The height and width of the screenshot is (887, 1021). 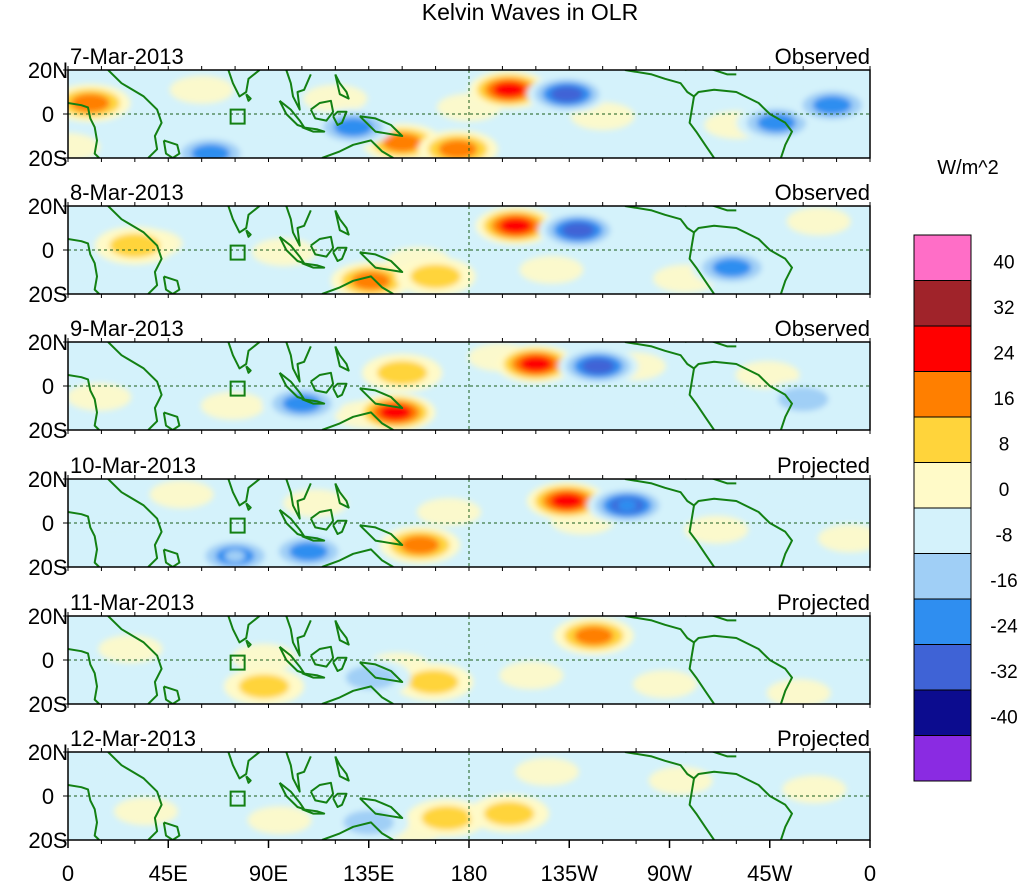 I want to click on colorbar-label: -24, so click(x=1004, y=627).